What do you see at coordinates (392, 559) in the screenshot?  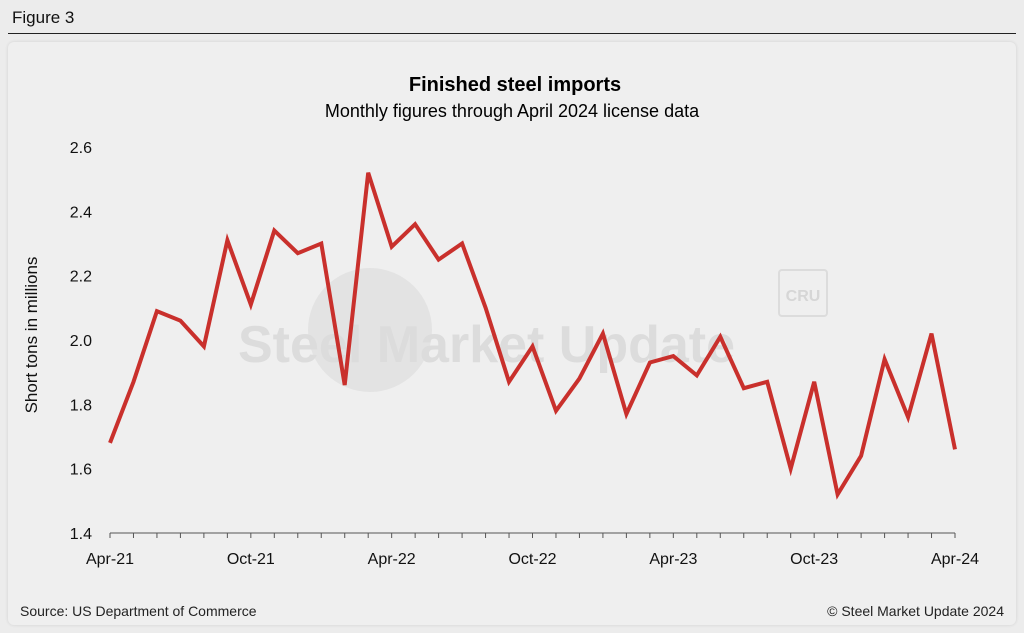 I see `x-tick-label: Apr-22` at bounding box center [392, 559].